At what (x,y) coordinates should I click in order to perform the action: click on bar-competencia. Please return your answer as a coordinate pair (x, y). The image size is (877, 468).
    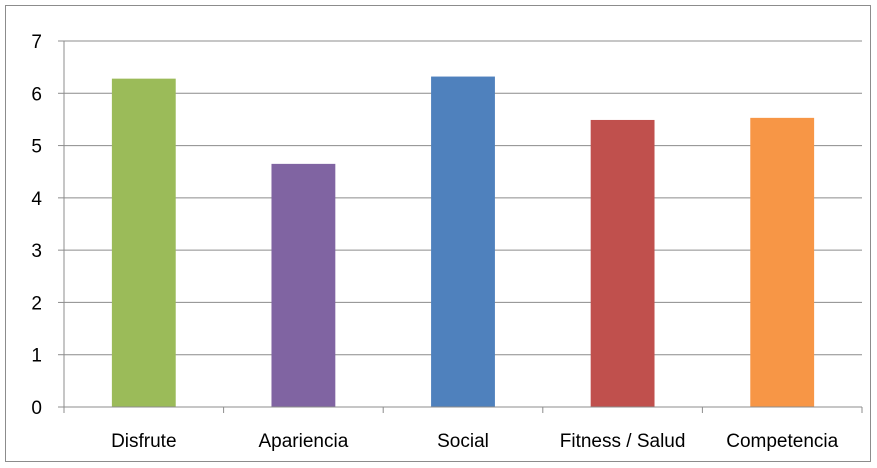
    Looking at the image, I should click on (782, 262).